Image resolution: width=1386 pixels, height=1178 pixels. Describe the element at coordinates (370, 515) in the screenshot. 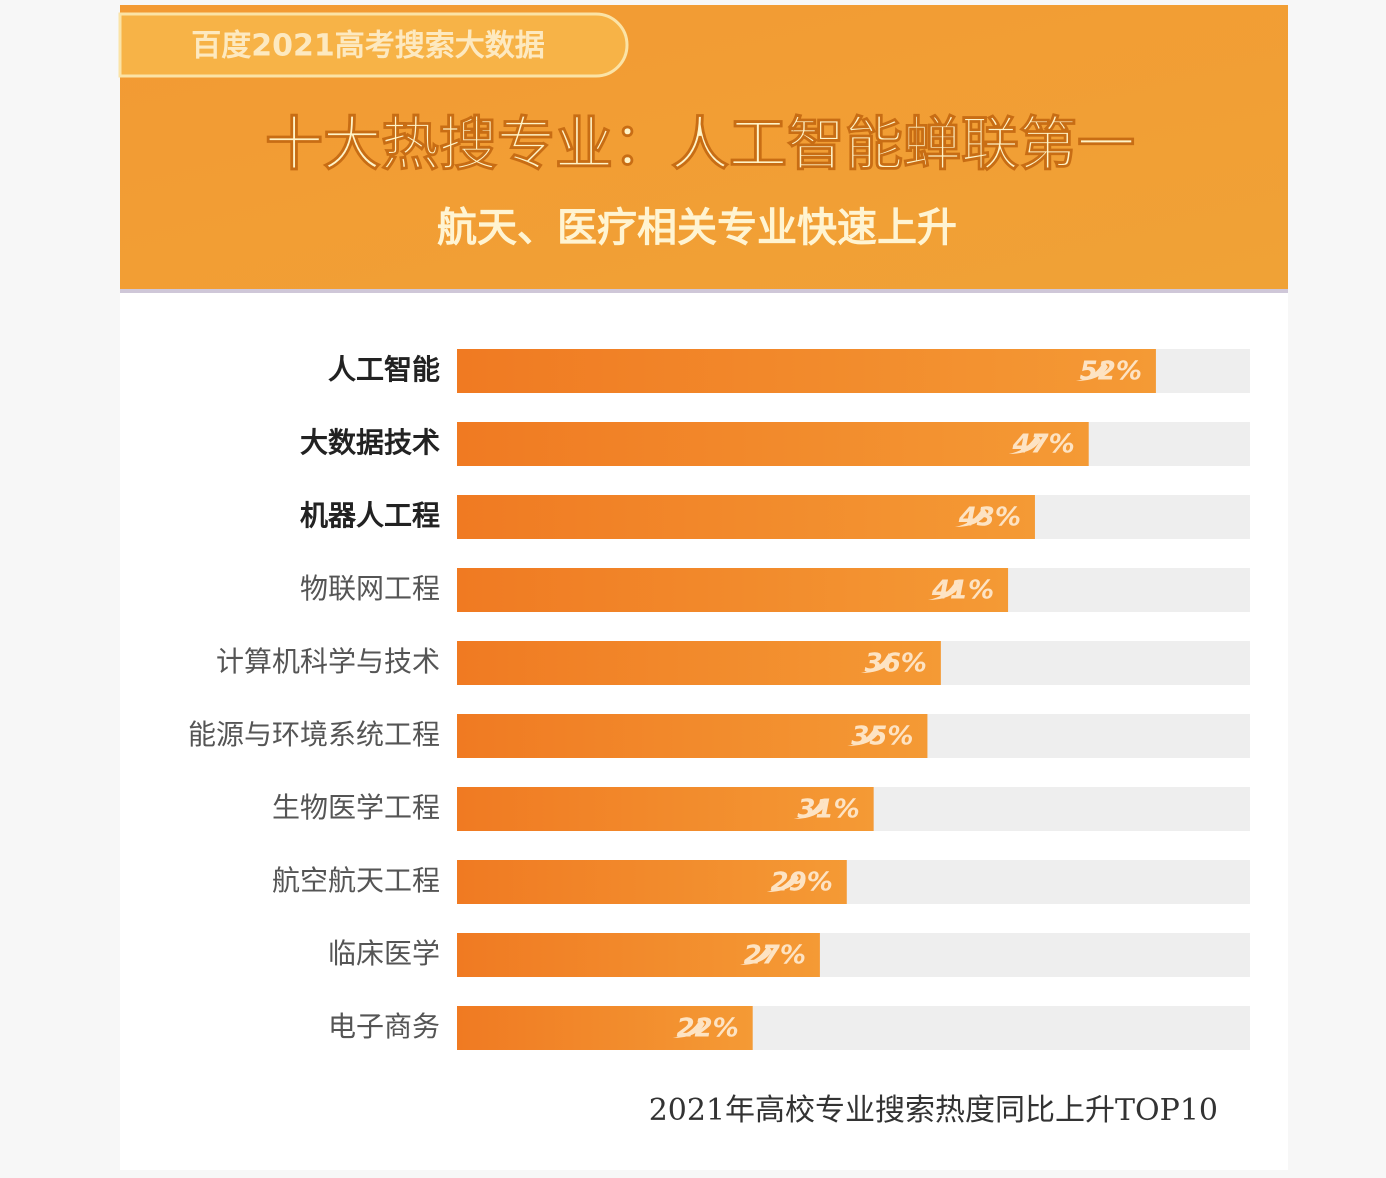

I see `y-tick-label: 机器人工程` at that location.